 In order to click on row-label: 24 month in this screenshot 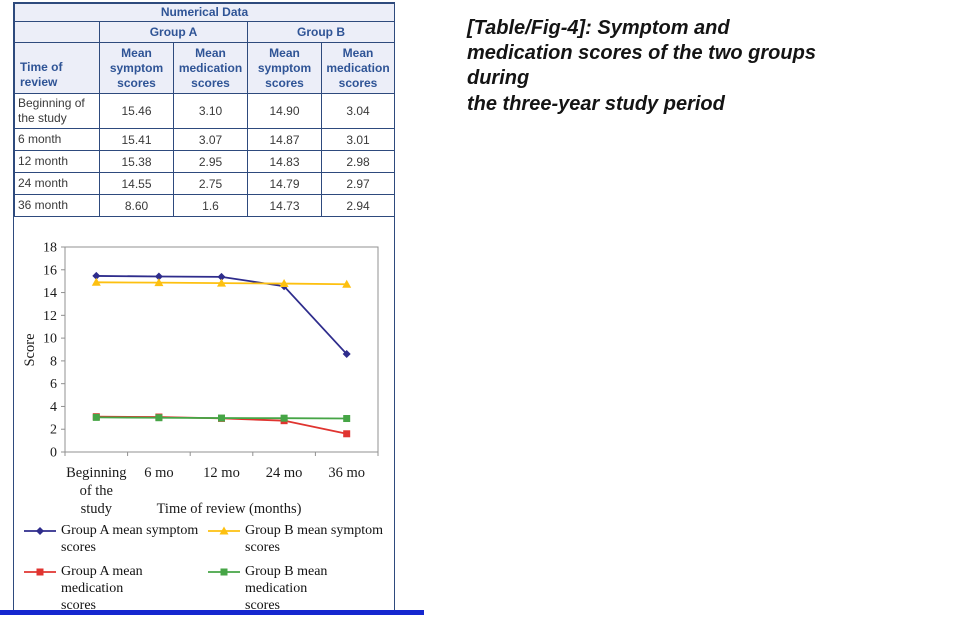, I will do `click(57, 183)`.